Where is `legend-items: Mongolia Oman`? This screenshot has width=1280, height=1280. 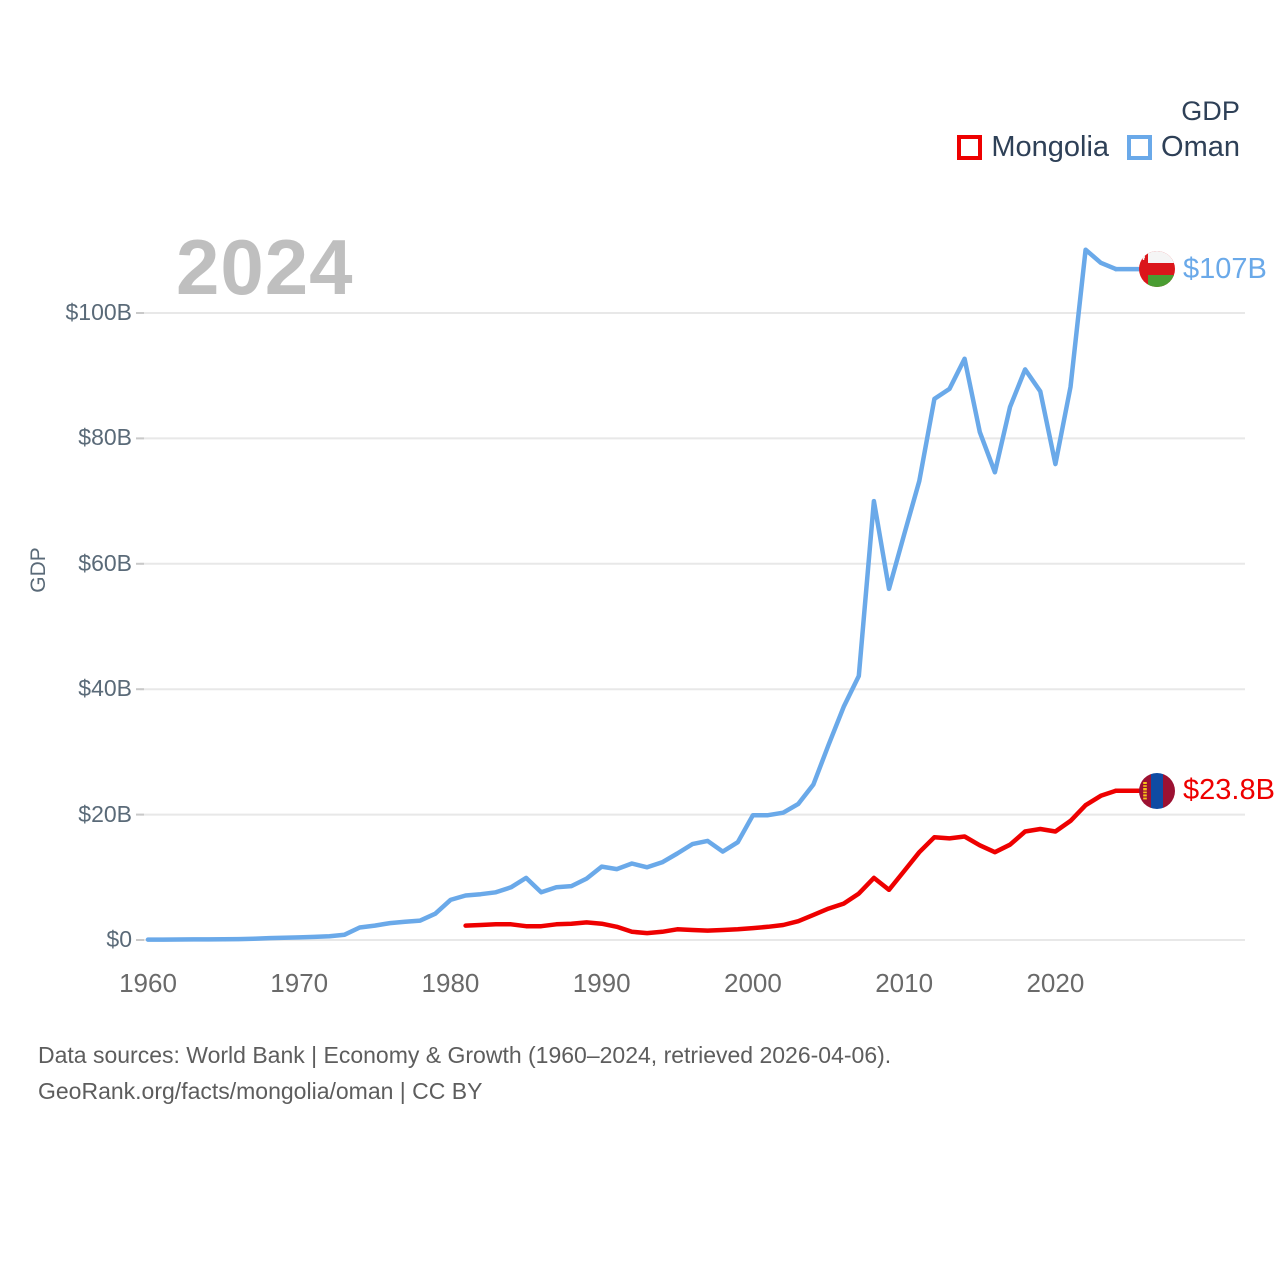 legend-items: Mongolia Oman is located at coordinates (1098, 147).